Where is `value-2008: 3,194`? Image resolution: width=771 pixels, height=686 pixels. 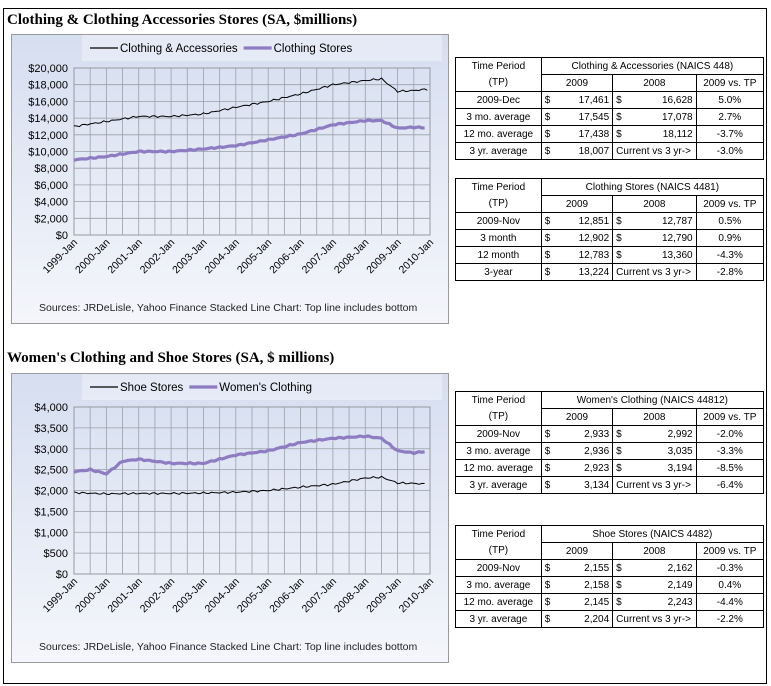
value-2008: 3,194 is located at coordinates (664, 468).